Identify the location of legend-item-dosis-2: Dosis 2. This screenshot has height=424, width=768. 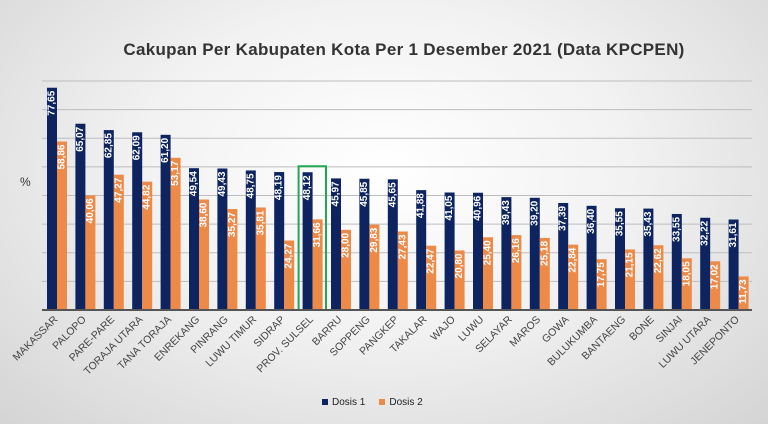
(401, 402).